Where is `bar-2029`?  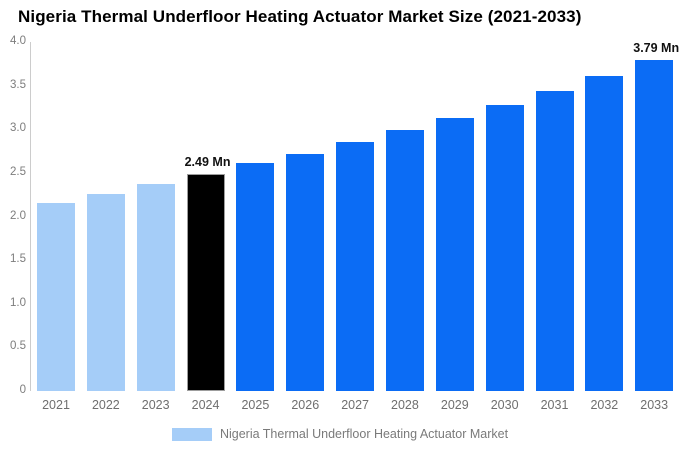 bar-2029 is located at coordinates (454, 254).